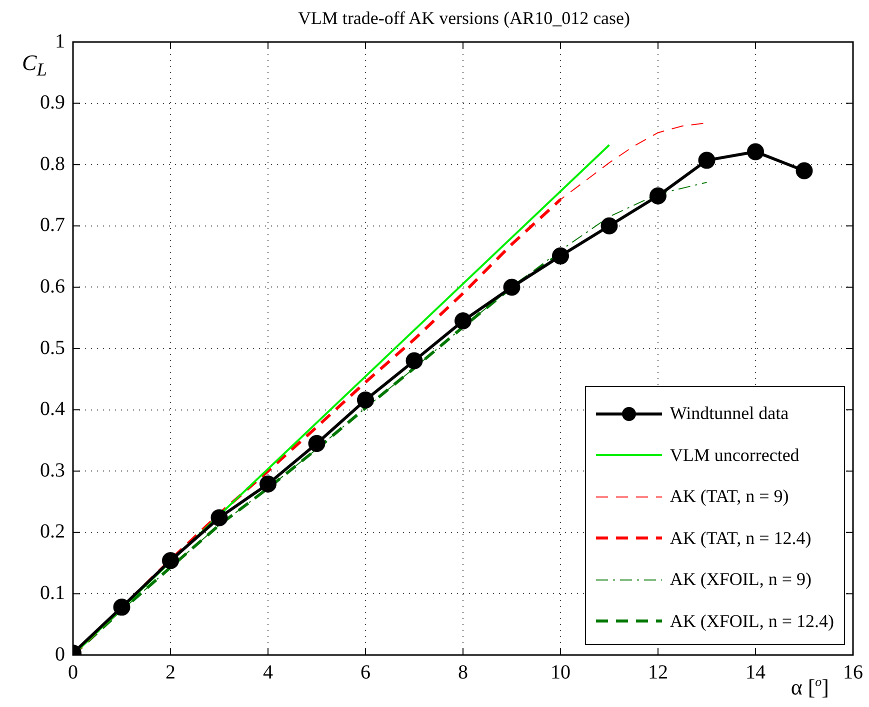 The image size is (869, 707). Describe the element at coordinates (60, 654) in the screenshot. I see `y-tick-label: 0` at that location.